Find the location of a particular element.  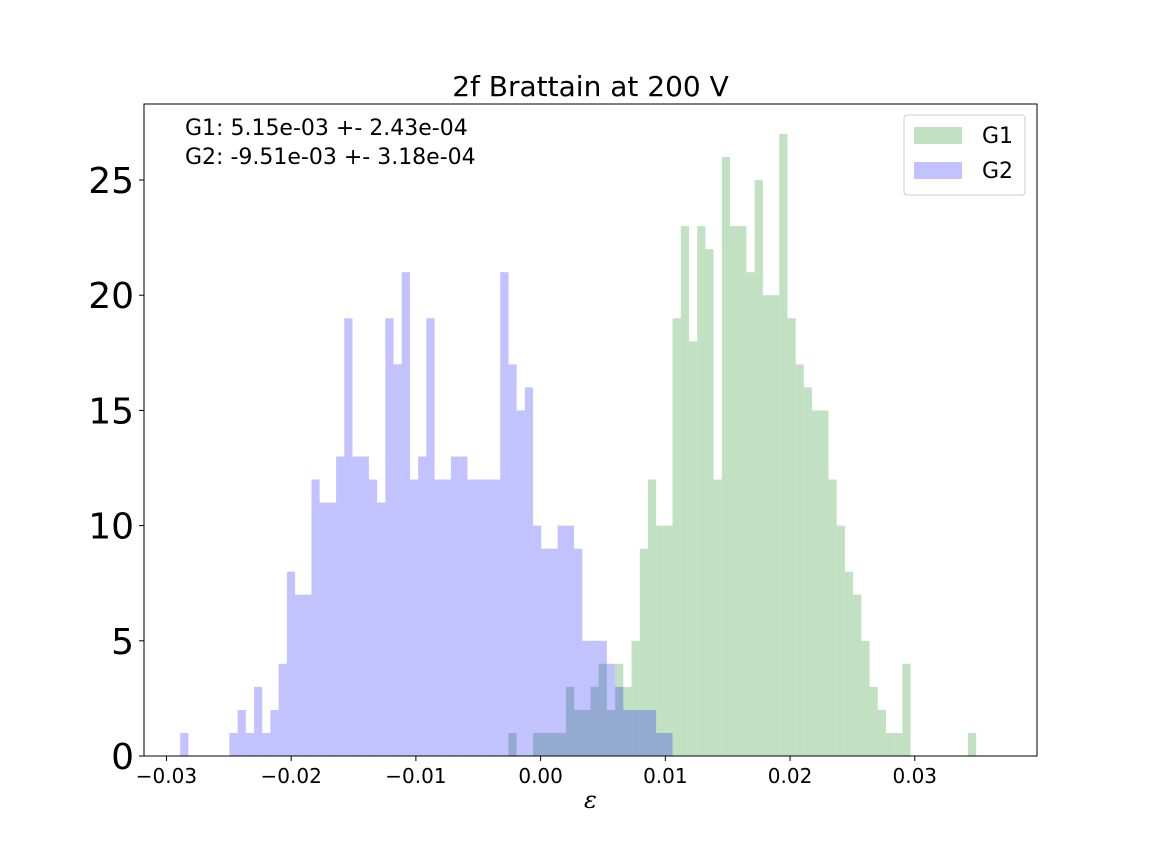

y-tick-label: 20 is located at coordinates (111, 296).